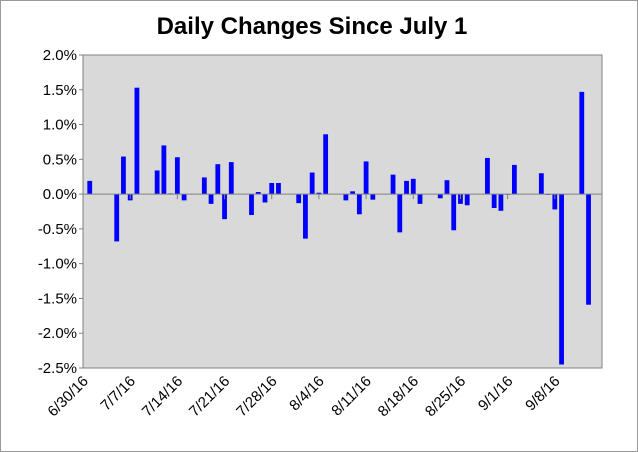 The height and width of the screenshot is (452, 638). I want to click on x-tick-label: 9/8/16, so click(543, 394).